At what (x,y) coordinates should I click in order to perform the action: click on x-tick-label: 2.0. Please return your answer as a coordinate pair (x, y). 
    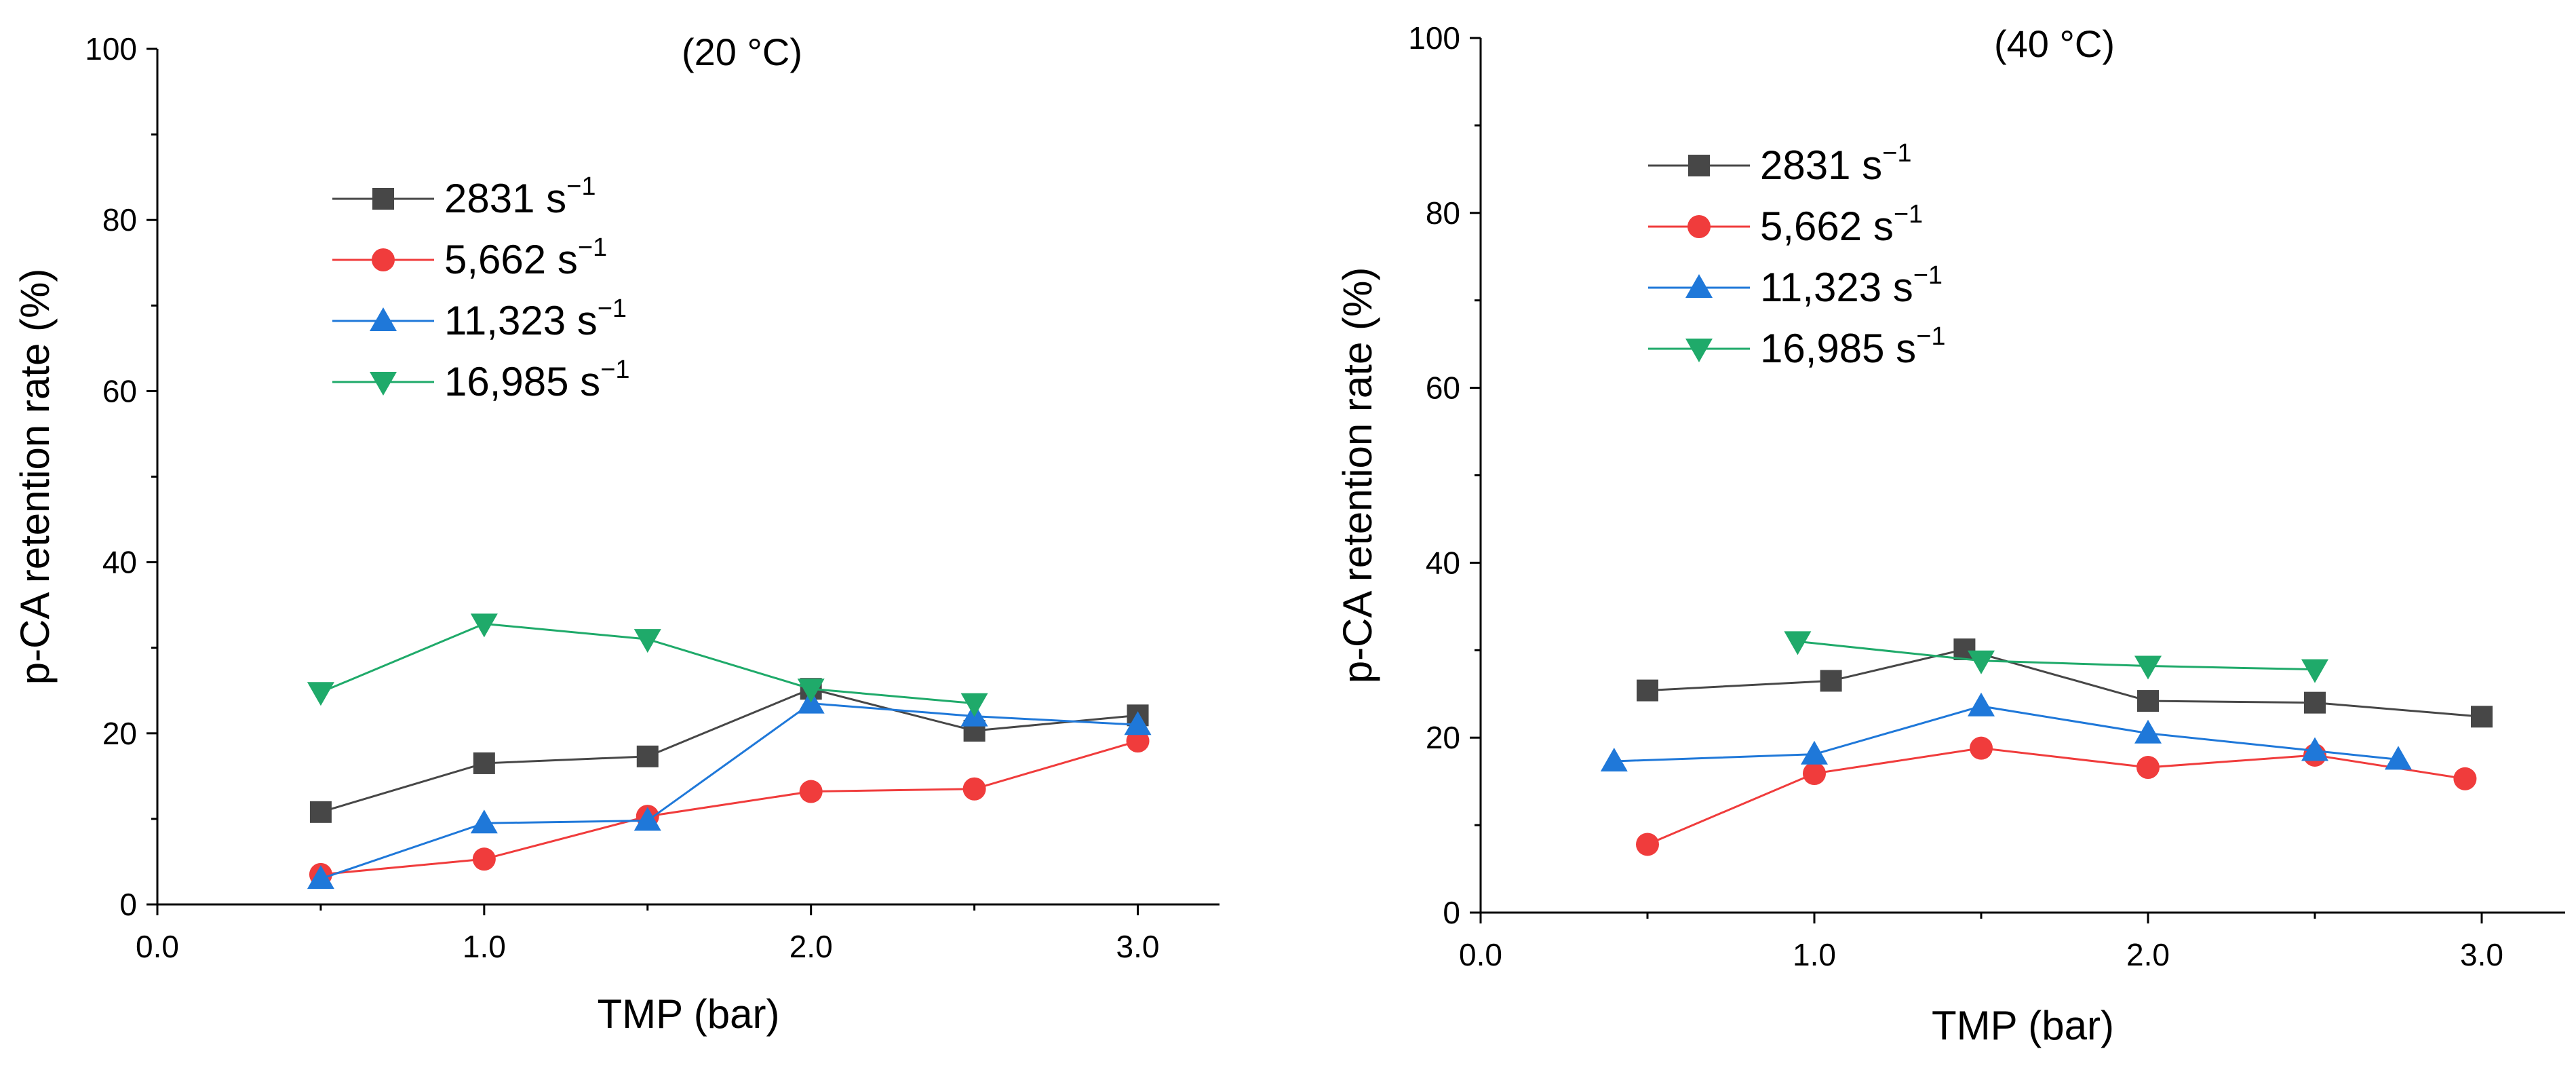
    Looking at the image, I should click on (811, 946).